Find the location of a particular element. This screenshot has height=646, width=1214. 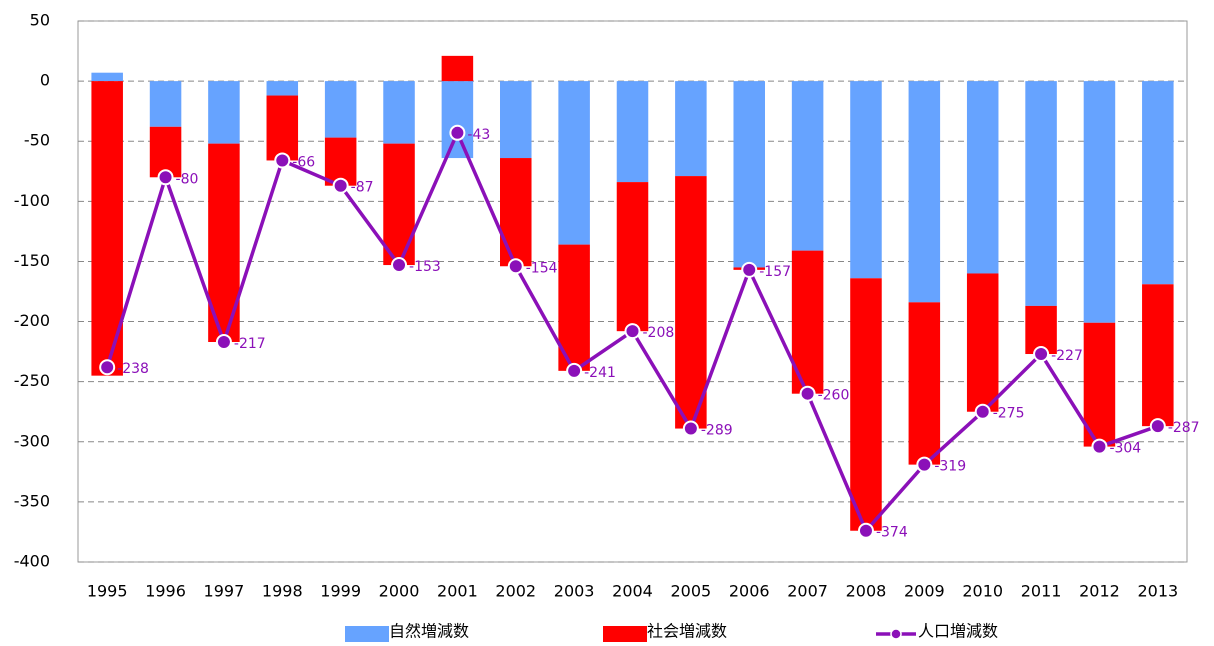

legend-item: 自然増減数 is located at coordinates (407, 632).